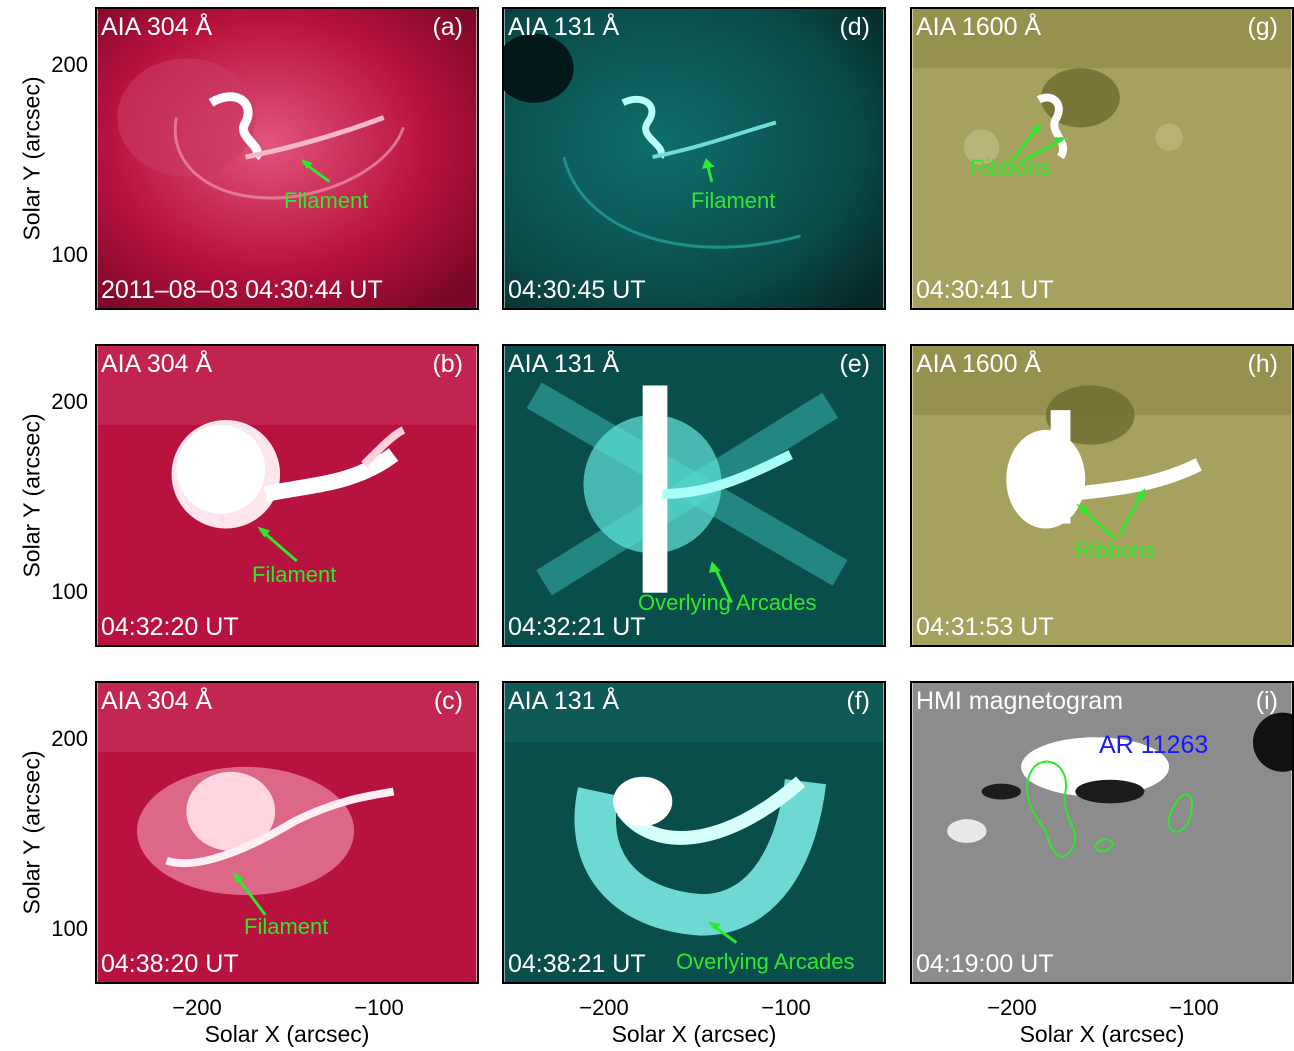 The width and height of the screenshot is (1294, 1051). I want to click on solar-image-aia1600-h, so click(1102, 495).